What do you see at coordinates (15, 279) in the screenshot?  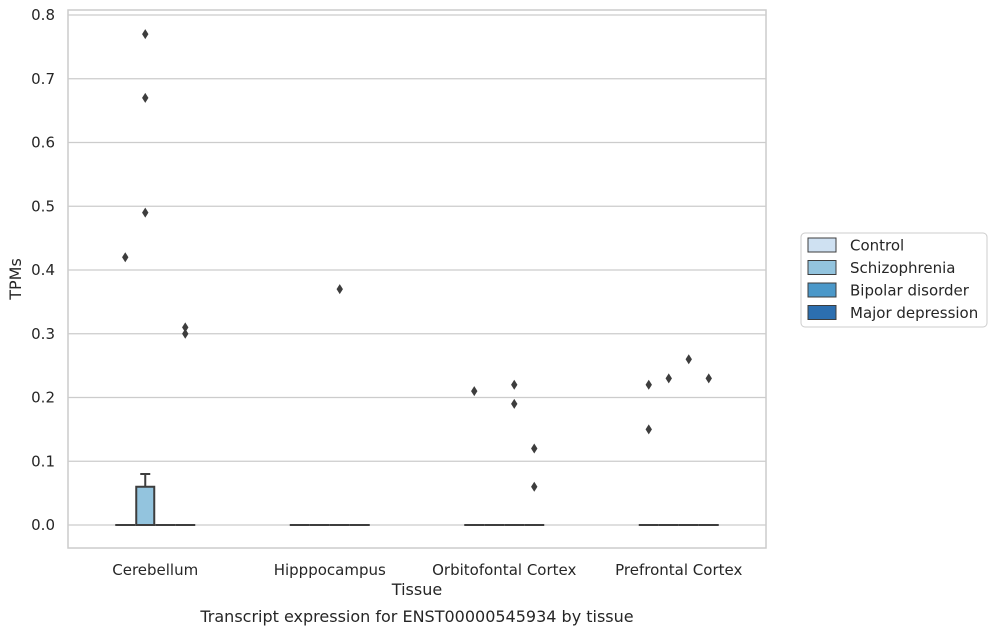 I see `y-axis-label: TPMs` at bounding box center [15, 279].